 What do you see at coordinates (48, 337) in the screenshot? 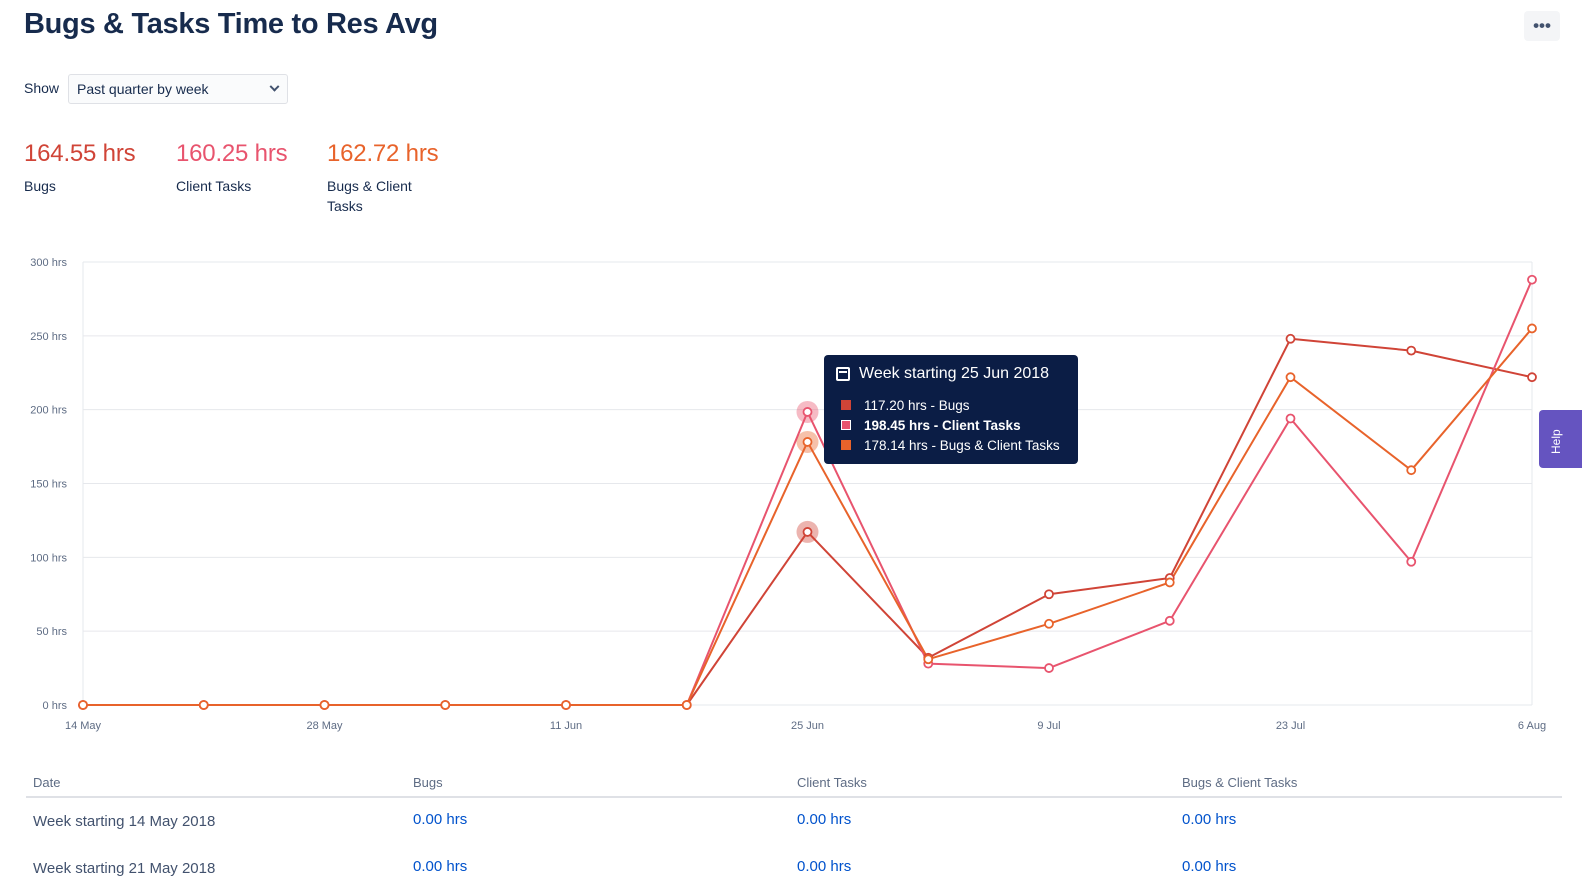
I see `y-tick-label: 250 hrs` at bounding box center [48, 337].